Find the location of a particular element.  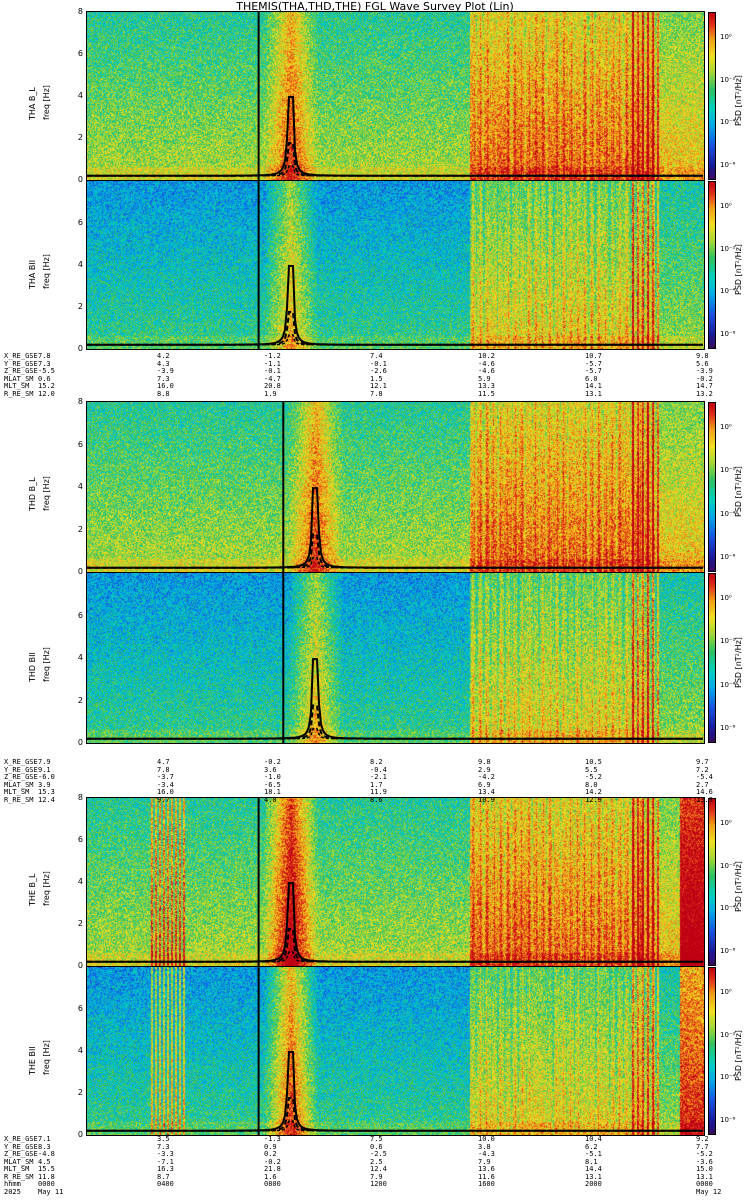

y-tick-label: 2 is located at coordinates (80, 700).